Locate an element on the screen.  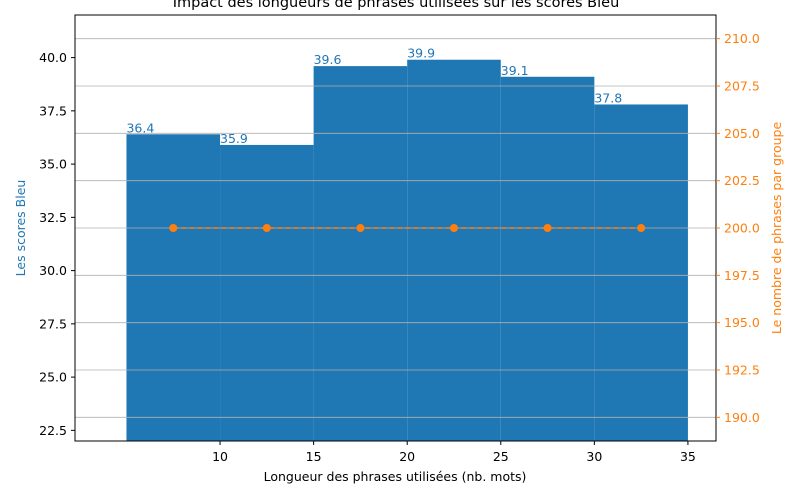
bar-value-label-1: 35.9 is located at coordinates (234, 138).